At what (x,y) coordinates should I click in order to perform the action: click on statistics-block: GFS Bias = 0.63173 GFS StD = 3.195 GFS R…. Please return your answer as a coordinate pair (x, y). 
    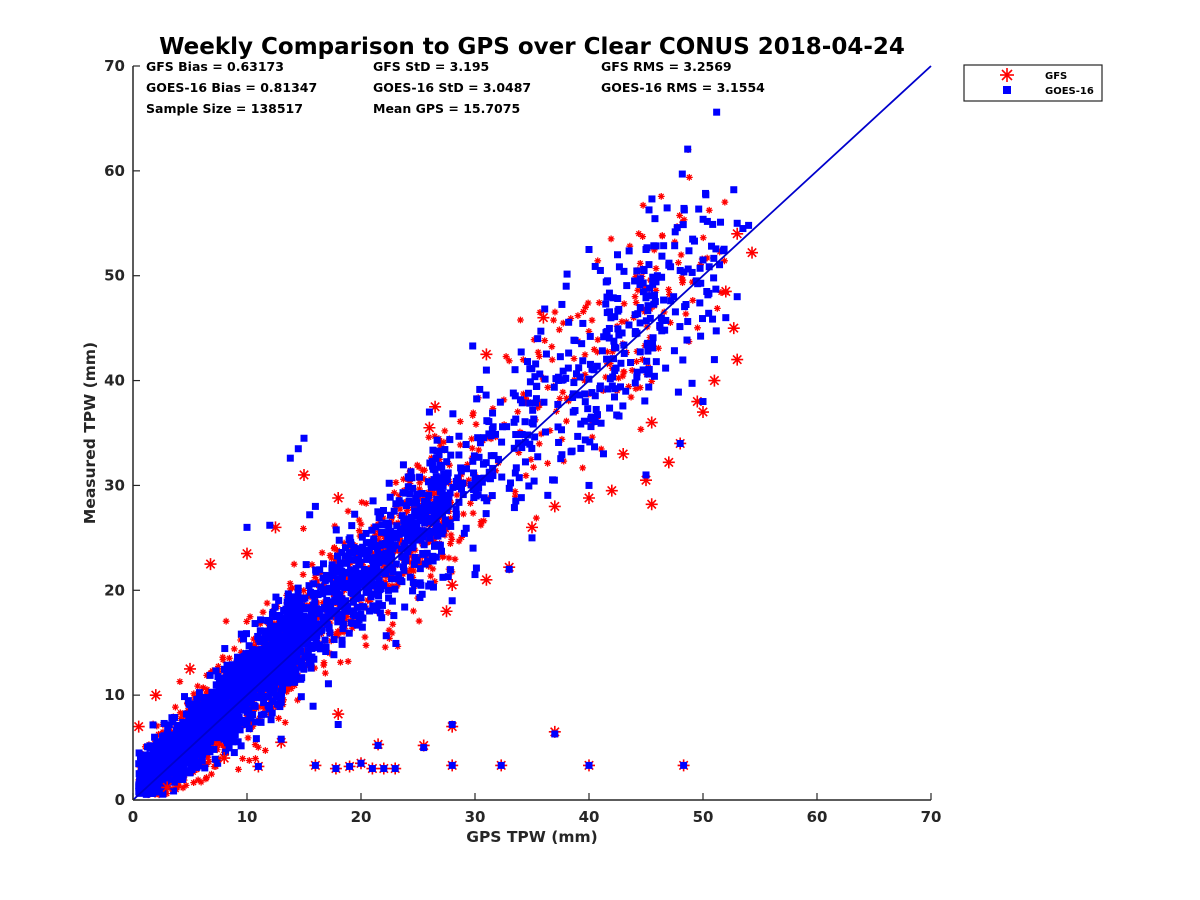
    Looking at the image, I should click on (455, 87).